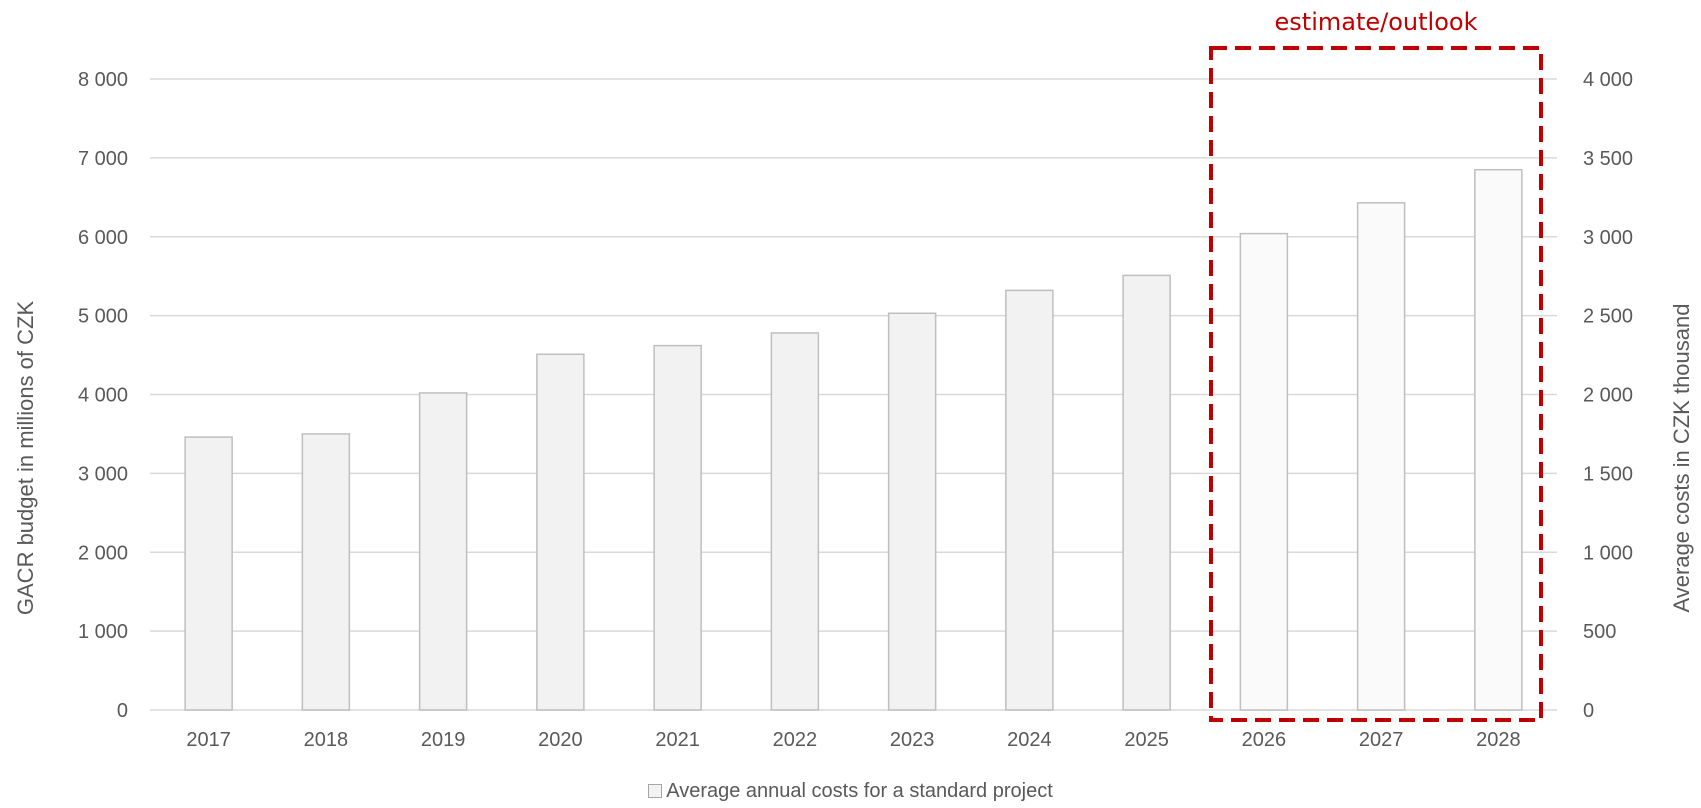 This screenshot has width=1701, height=808. Describe the element at coordinates (1608, 159) in the screenshot. I see `right-tick-label: 3 500` at that location.